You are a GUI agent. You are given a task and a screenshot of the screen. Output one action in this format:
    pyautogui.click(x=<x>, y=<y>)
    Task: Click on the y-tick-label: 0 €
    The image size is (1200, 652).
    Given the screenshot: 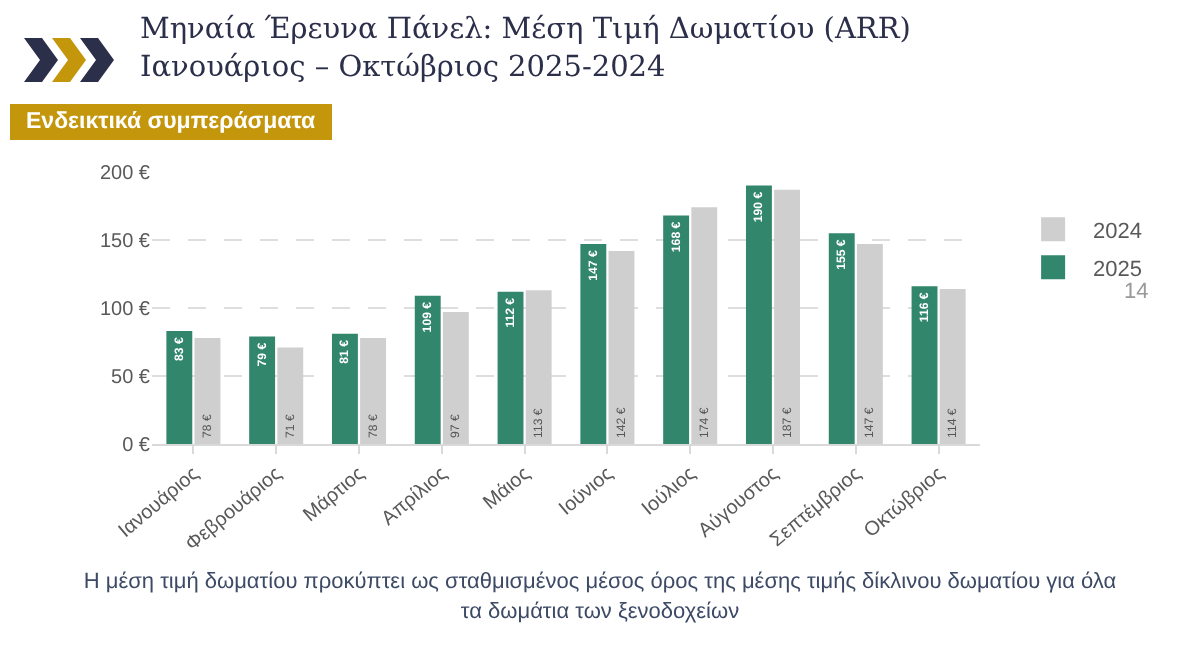 What is the action you would take?
    pyautogui.click(x=136, y=446)
    